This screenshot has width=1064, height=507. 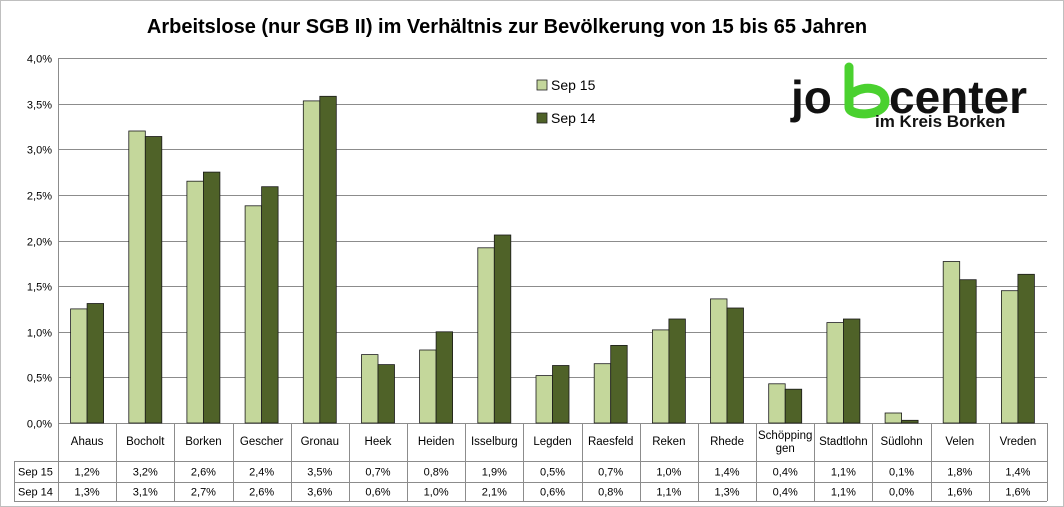 I want to click on category-label: Reken, so click(x=668, y=442).